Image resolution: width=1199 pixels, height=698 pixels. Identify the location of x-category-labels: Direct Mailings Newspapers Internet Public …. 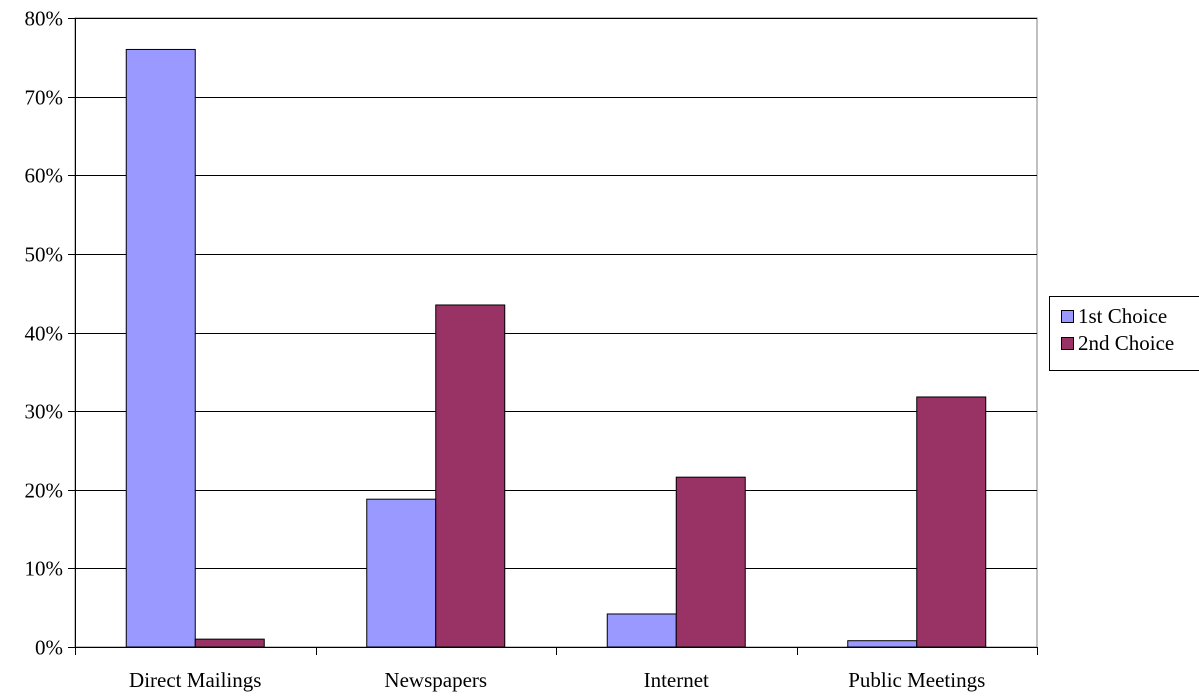
(557, 680).